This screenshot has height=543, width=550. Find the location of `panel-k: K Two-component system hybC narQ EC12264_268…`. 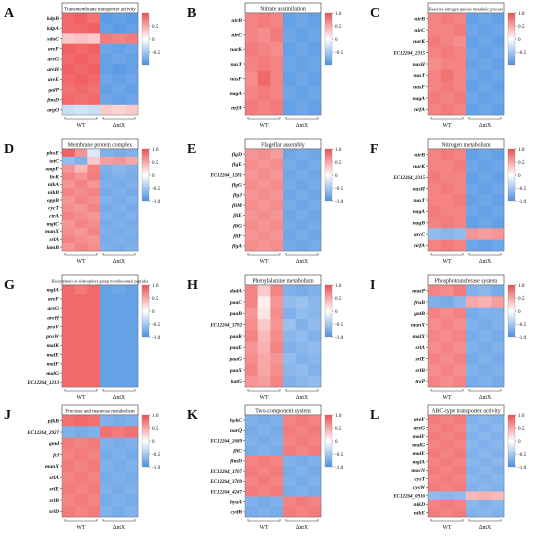

panel-k: K Two-component system hybC narQ EC12264_268… is located at coordinates (265, 467).